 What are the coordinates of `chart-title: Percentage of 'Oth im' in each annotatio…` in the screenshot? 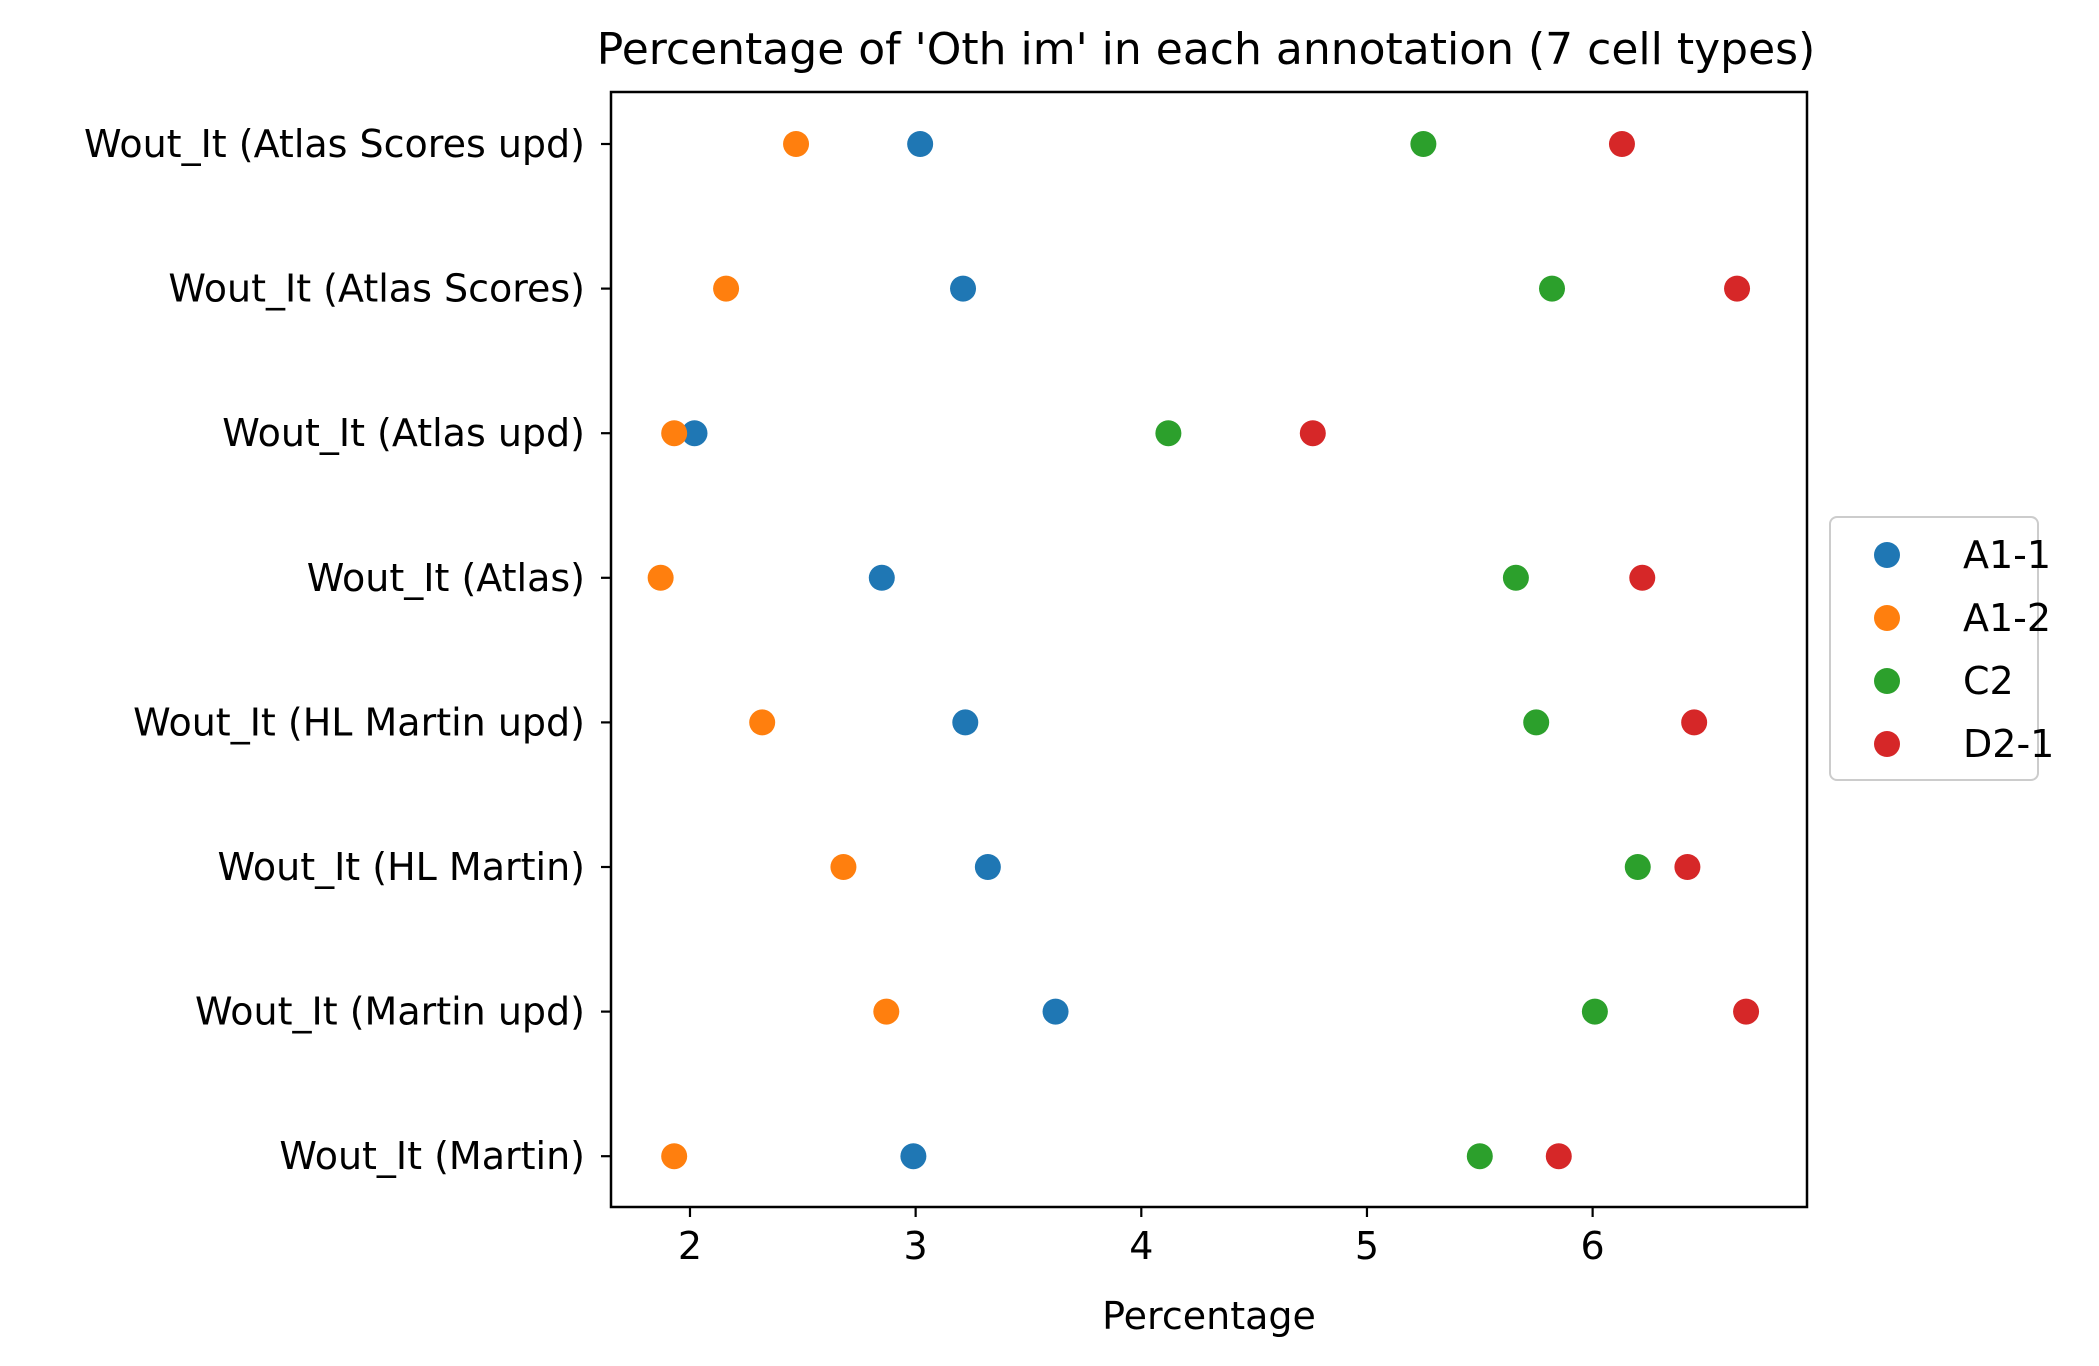 It's located at (1206, 49).